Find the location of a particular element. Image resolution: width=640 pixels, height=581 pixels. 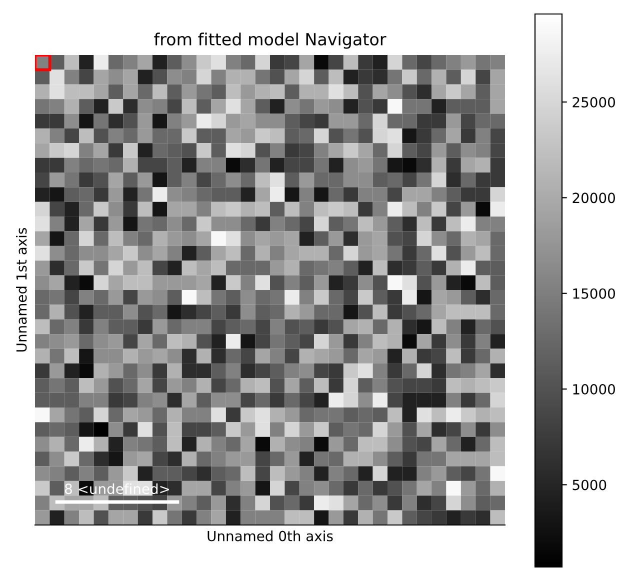

color-bar-label: 5000 is located at coordinates (589, 485).